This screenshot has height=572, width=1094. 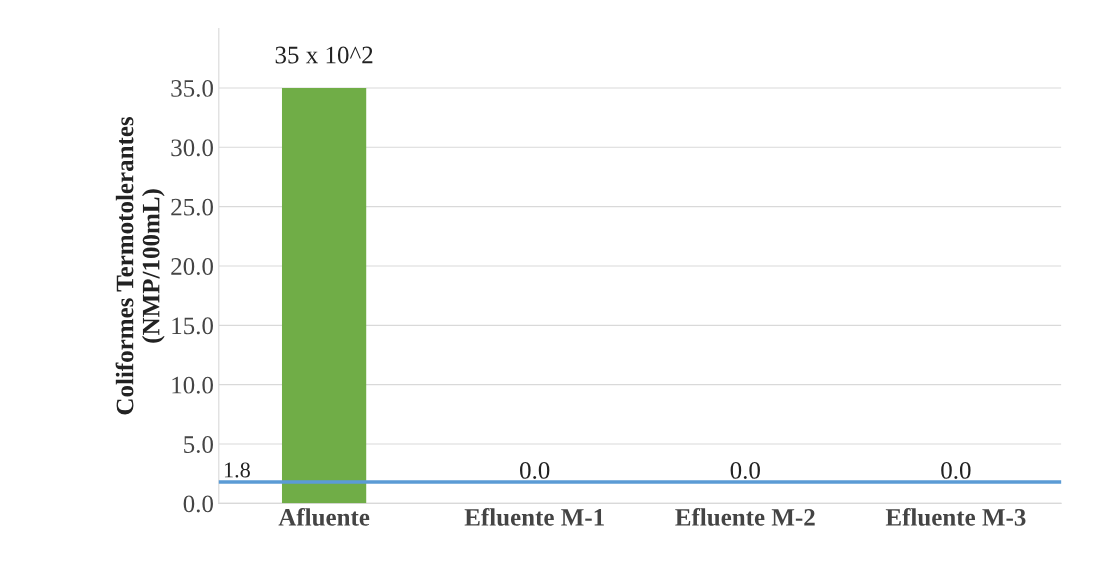 I want to click on annotation: 35 x 10^2, so click(x=324, y=55).